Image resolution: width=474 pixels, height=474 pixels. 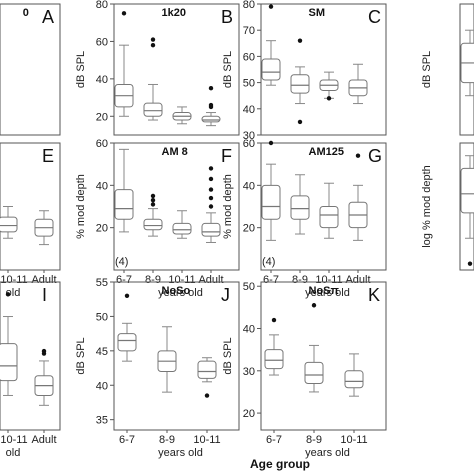 What do you see at coordinates (48, 156) in the screenshot?
I see `panel-letter: E` at bounding box center [48, 156].